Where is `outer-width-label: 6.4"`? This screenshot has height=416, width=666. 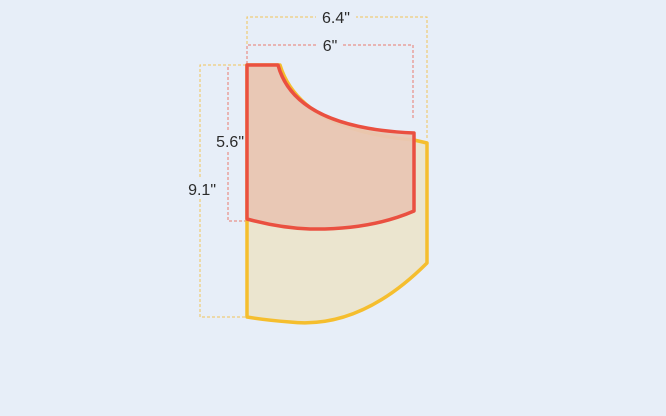 outer-width-label: 6.4" is located at coordinates (336, 18).